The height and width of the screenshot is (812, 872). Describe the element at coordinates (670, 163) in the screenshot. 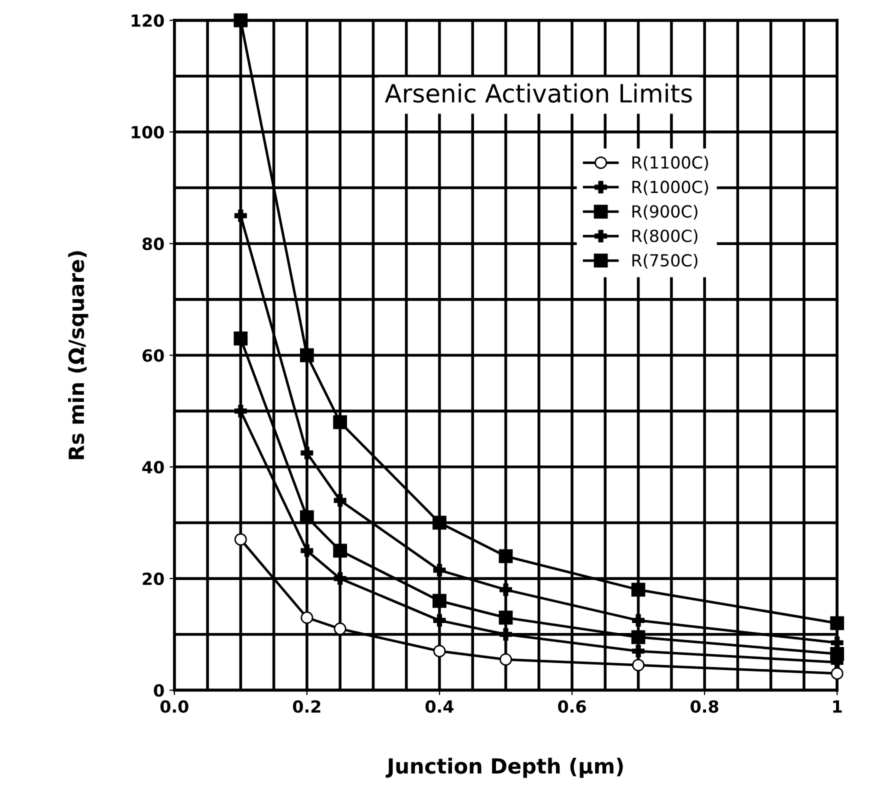

I see `legend-label: R(1100C)` at that location.